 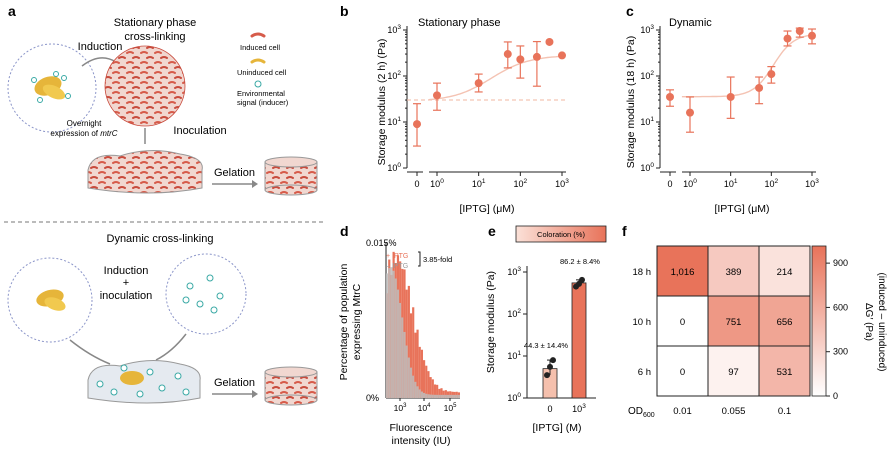 I want to click on induction-arrow, so click(x=99, y=62).